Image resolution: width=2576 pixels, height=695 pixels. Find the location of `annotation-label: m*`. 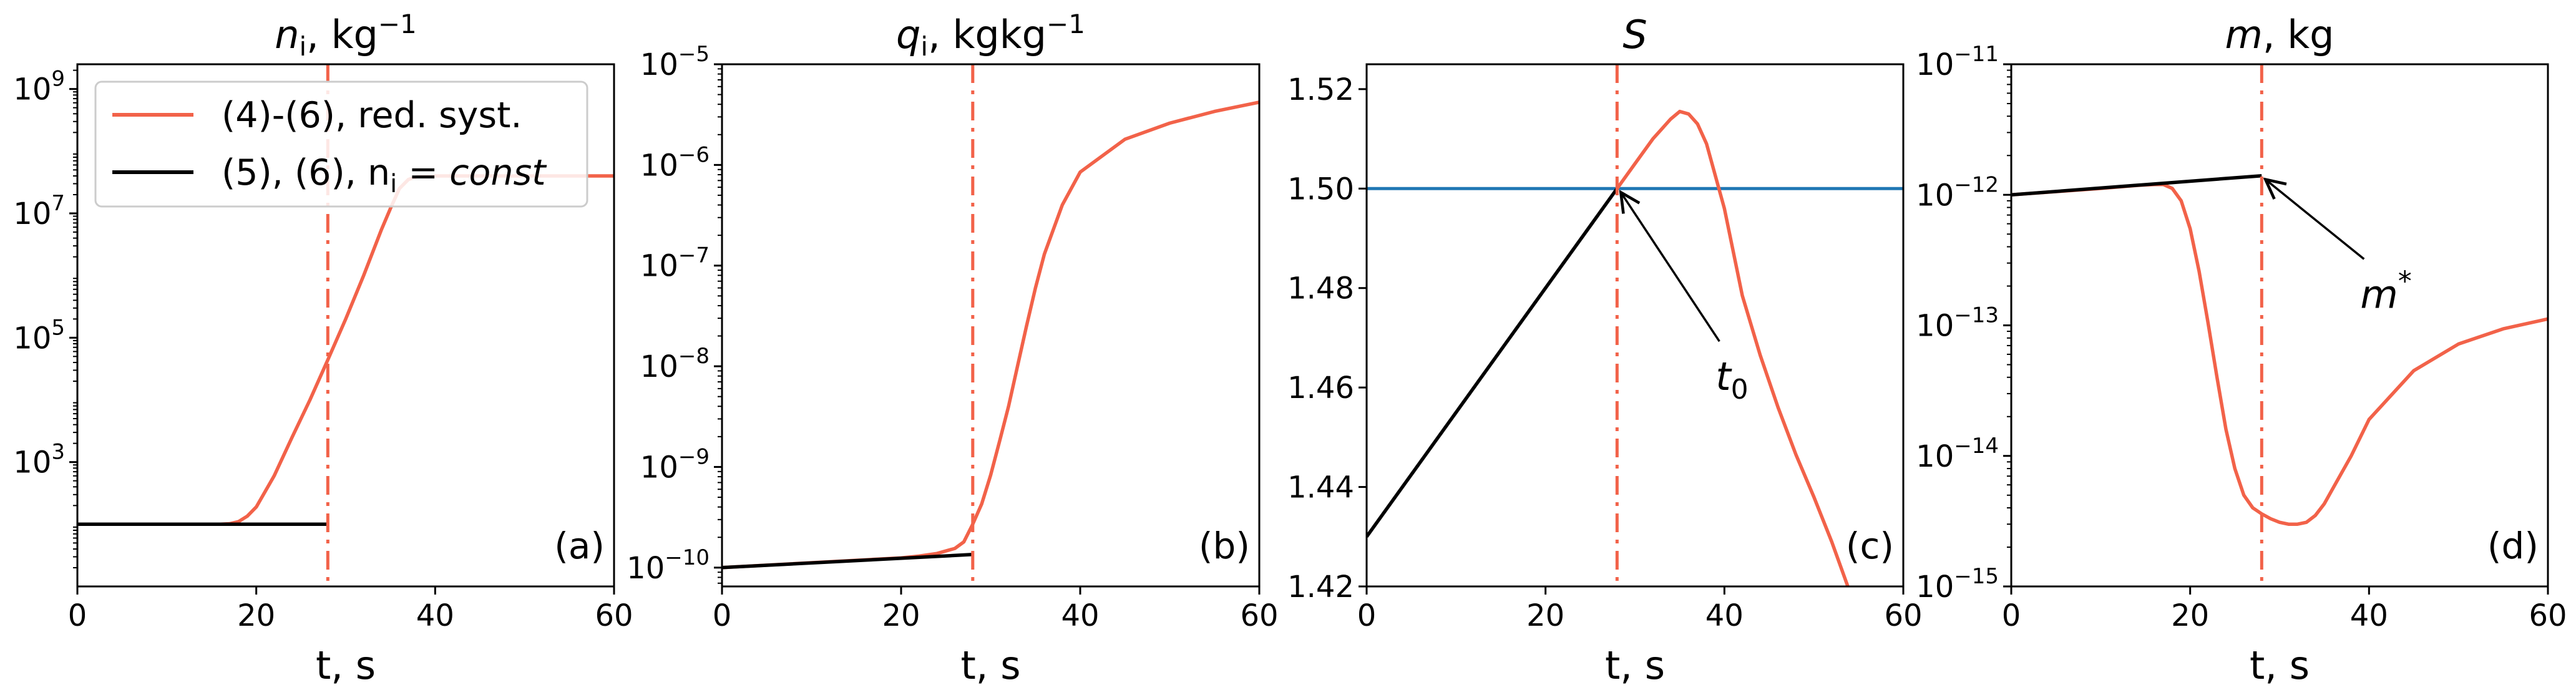

annotation-label: m* is located at coordinates (2385, 291).